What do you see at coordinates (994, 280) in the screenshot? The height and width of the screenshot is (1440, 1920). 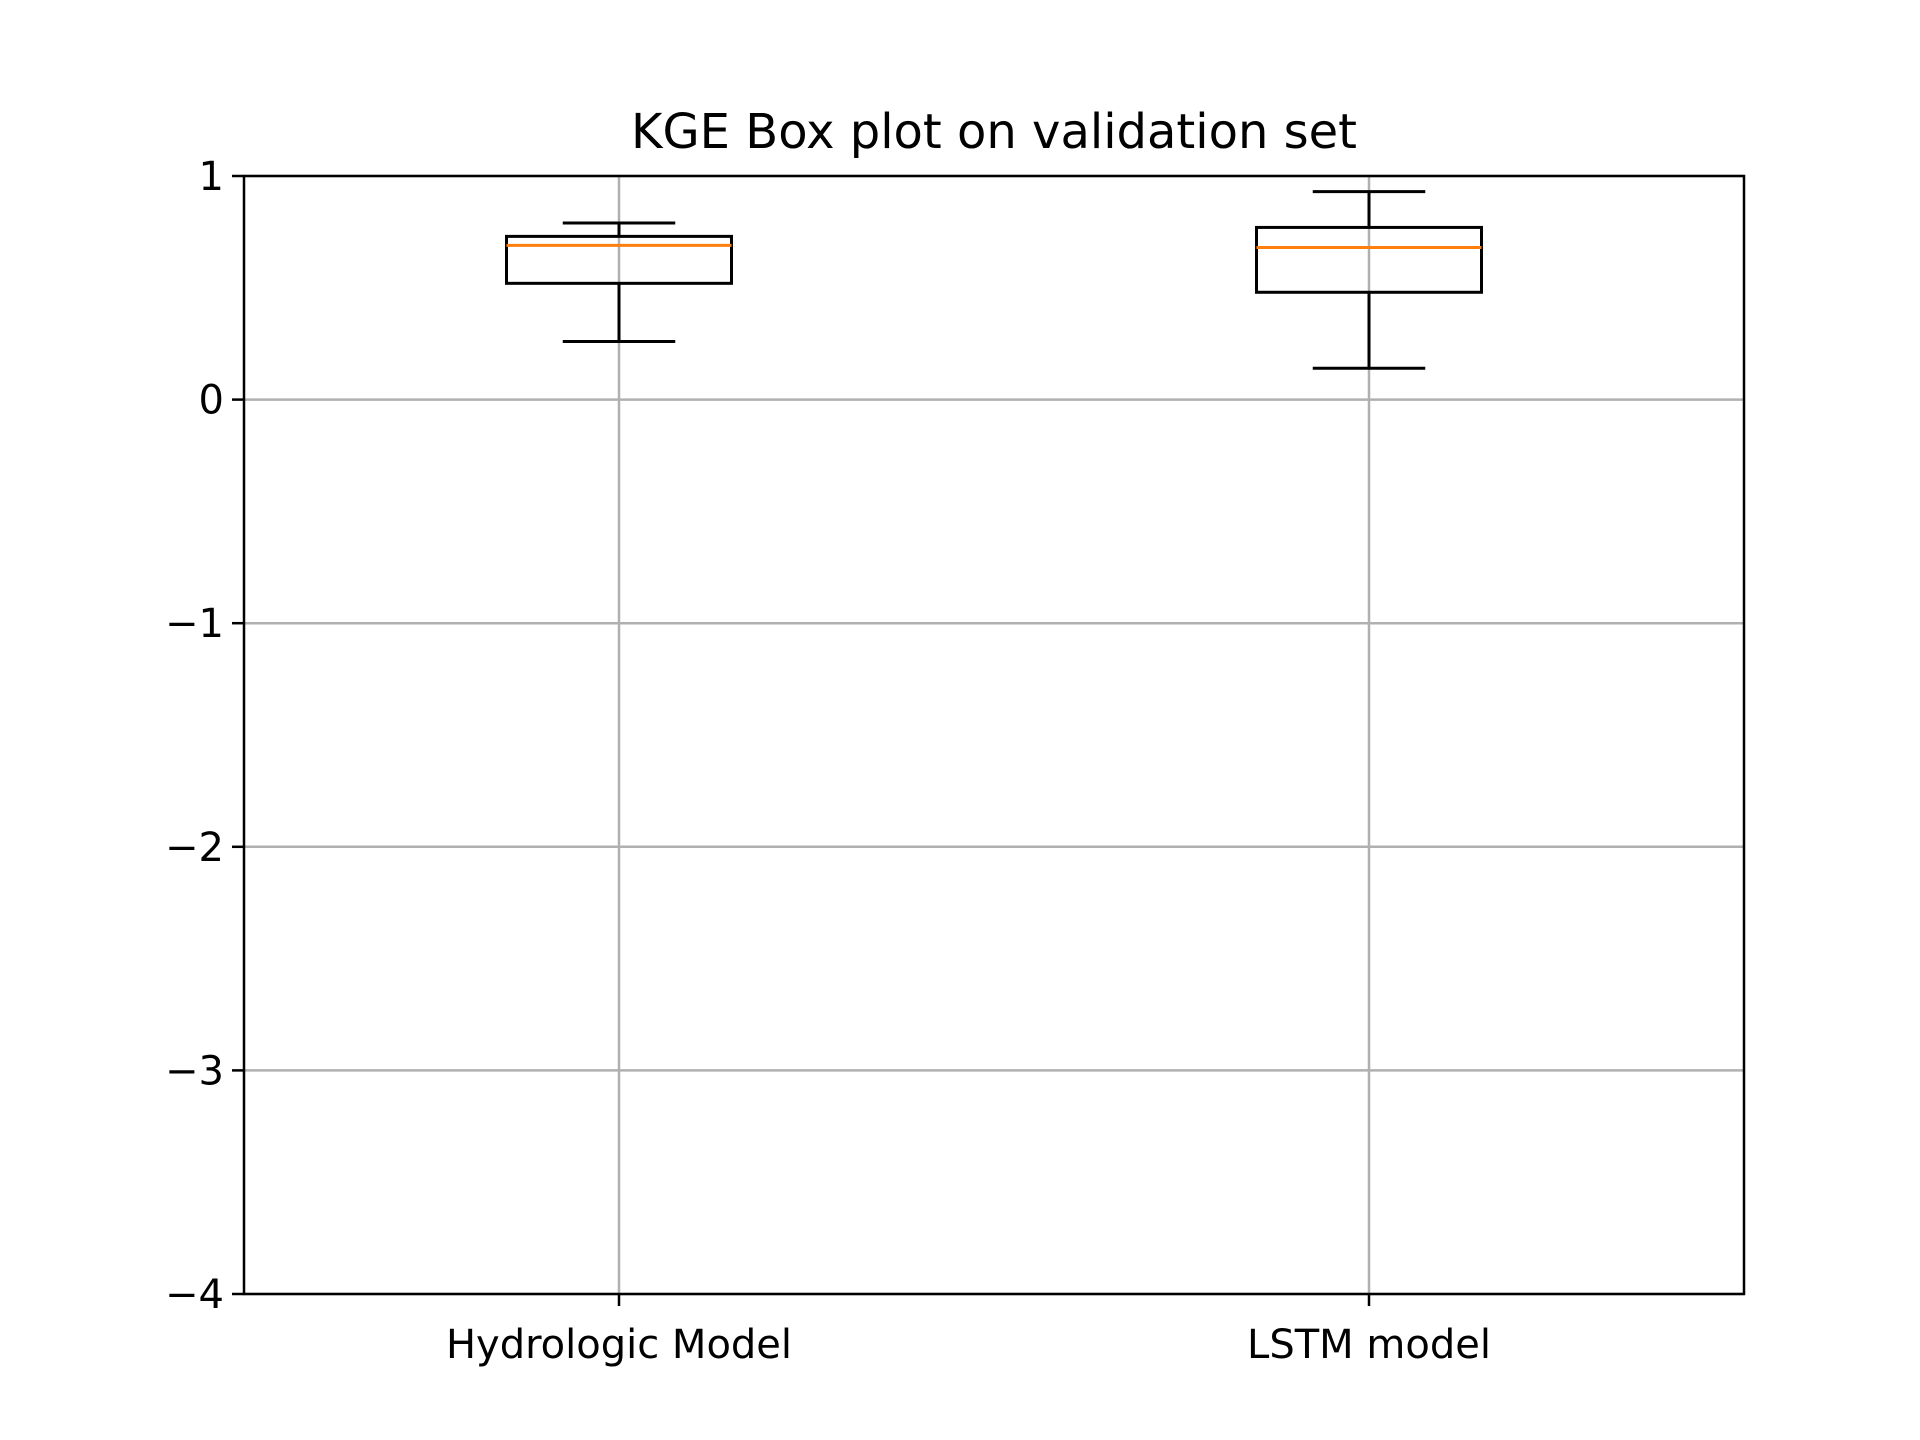 I see `boxes-layer` at bounding box center [994, 280].